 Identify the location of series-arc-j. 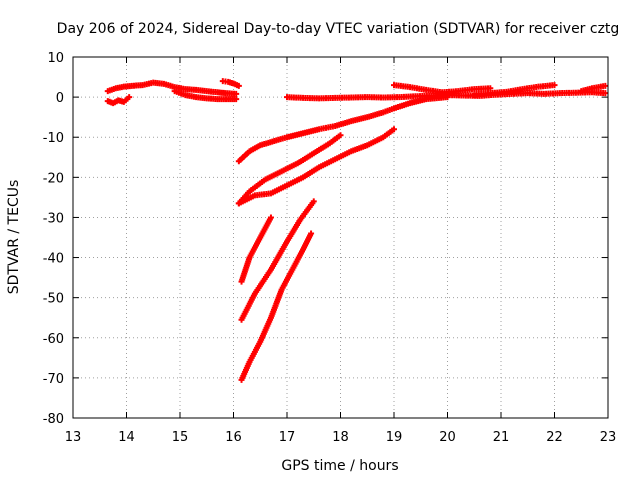
(256, 249).